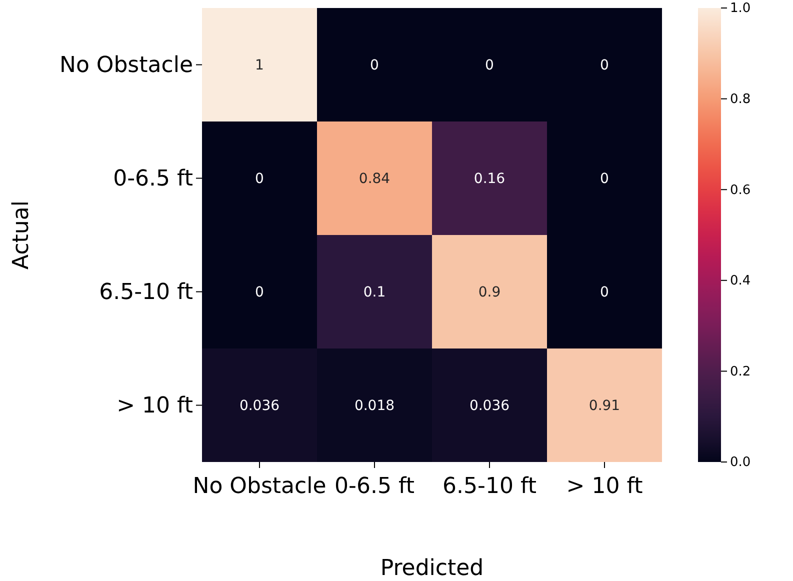  Describe the element at coordinates (490, 179) in the screenshot. I see `data-label: 0.16` at that location.